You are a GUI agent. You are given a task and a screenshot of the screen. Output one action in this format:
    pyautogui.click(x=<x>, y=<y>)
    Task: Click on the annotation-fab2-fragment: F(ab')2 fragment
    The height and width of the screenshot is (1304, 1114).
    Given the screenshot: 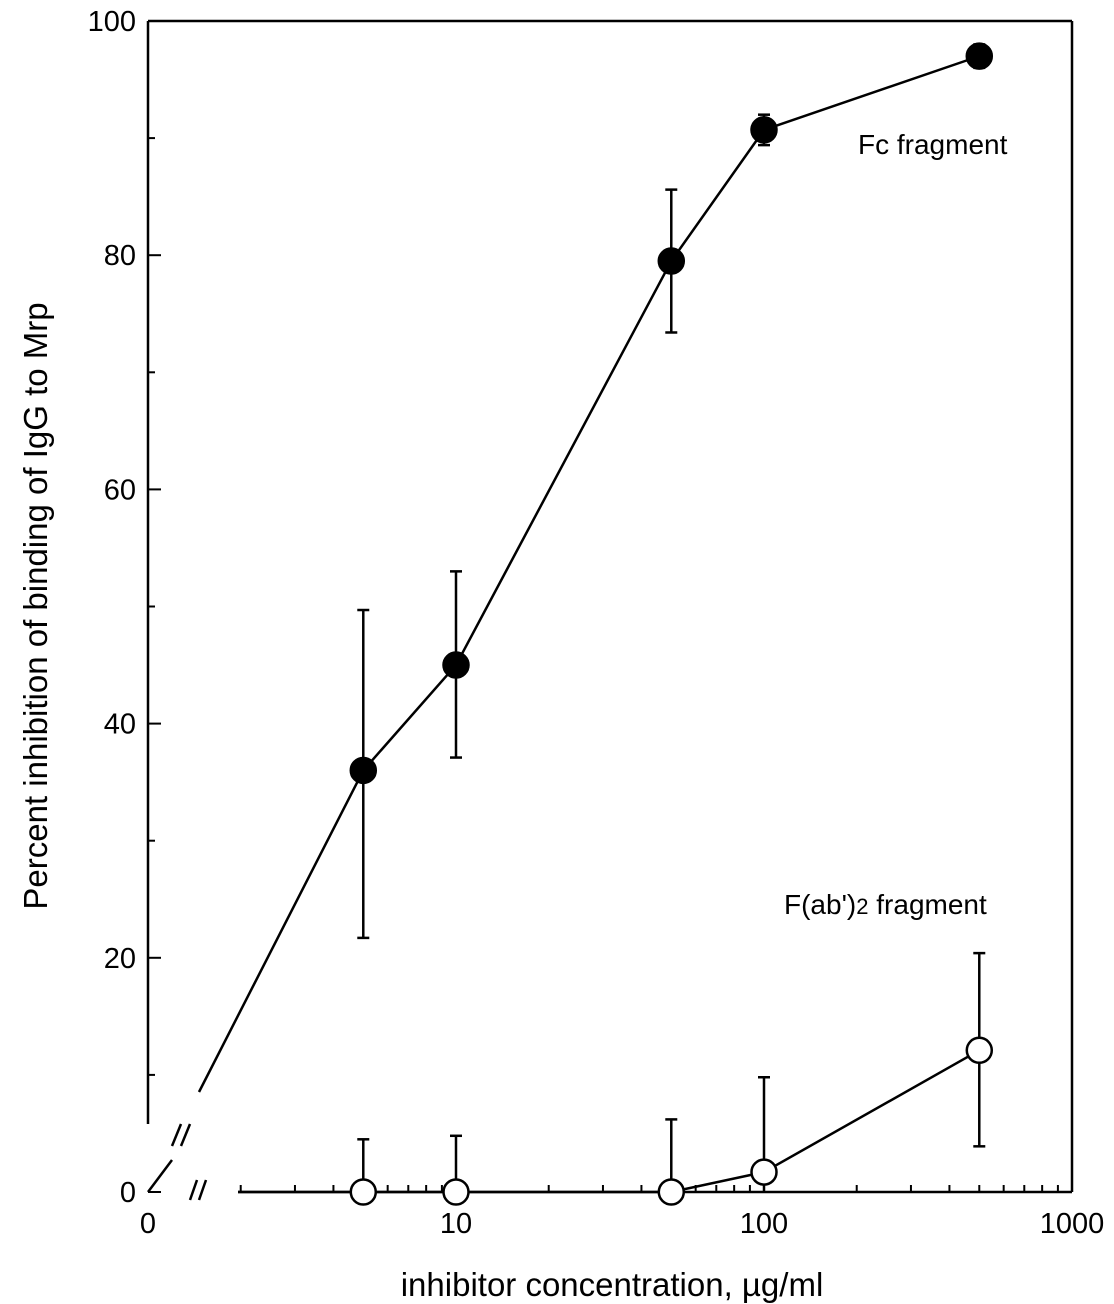 What is the action you would take?
    pyautogui.click(x=885, y=904)
    